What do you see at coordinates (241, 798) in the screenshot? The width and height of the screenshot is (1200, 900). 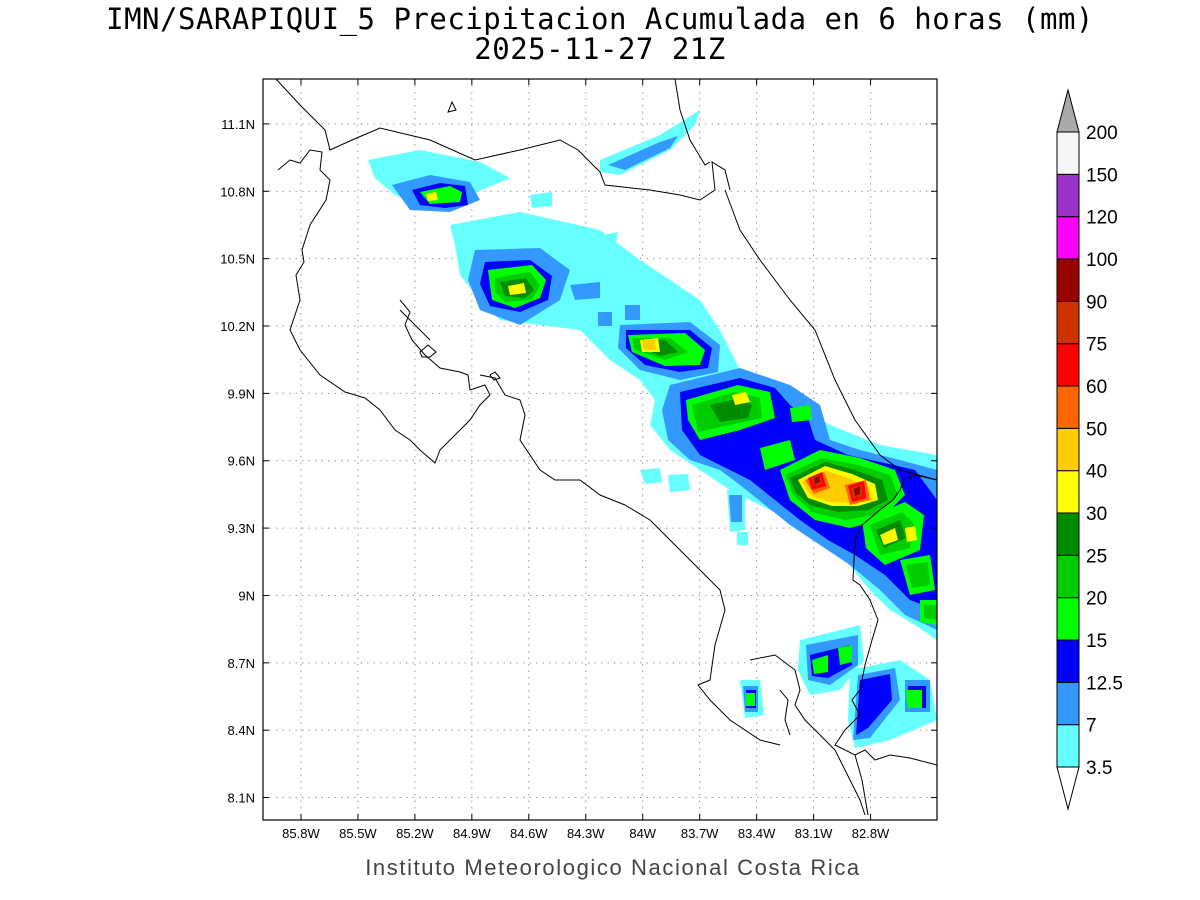 I see `y-tick-label: 8.1N` at bounding box center [241, 798].